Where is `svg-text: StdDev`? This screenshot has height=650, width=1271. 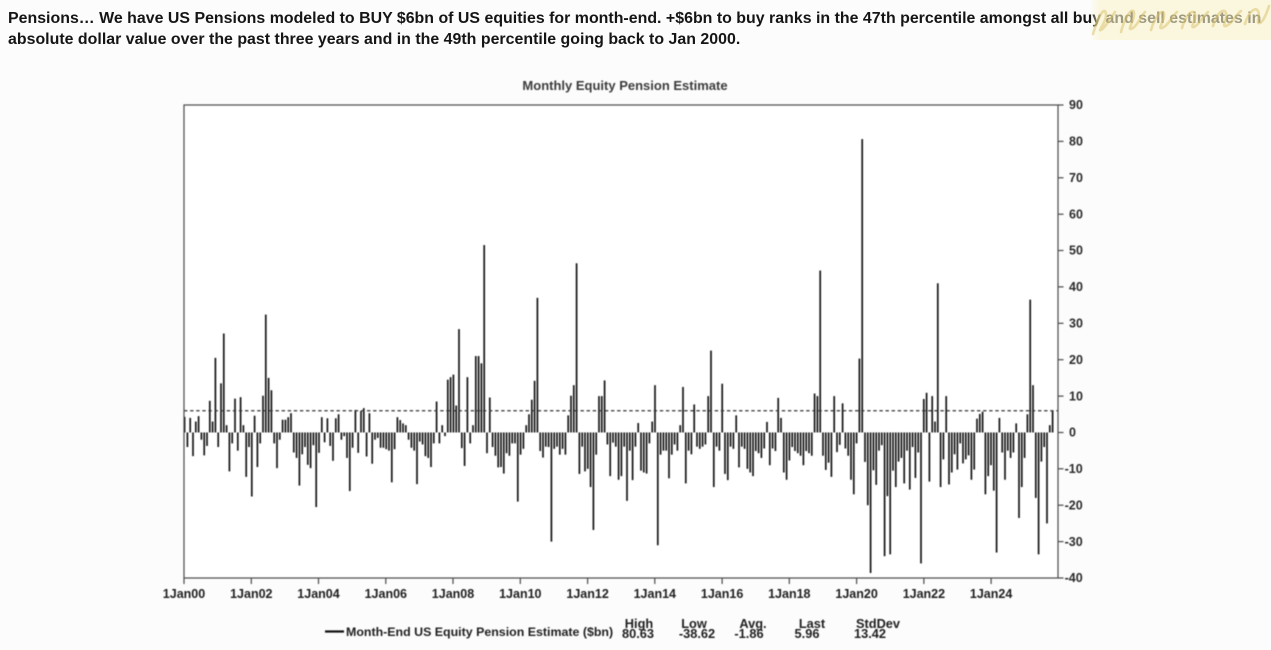
svg-text: StdDev is located at coordinates (878, 623).